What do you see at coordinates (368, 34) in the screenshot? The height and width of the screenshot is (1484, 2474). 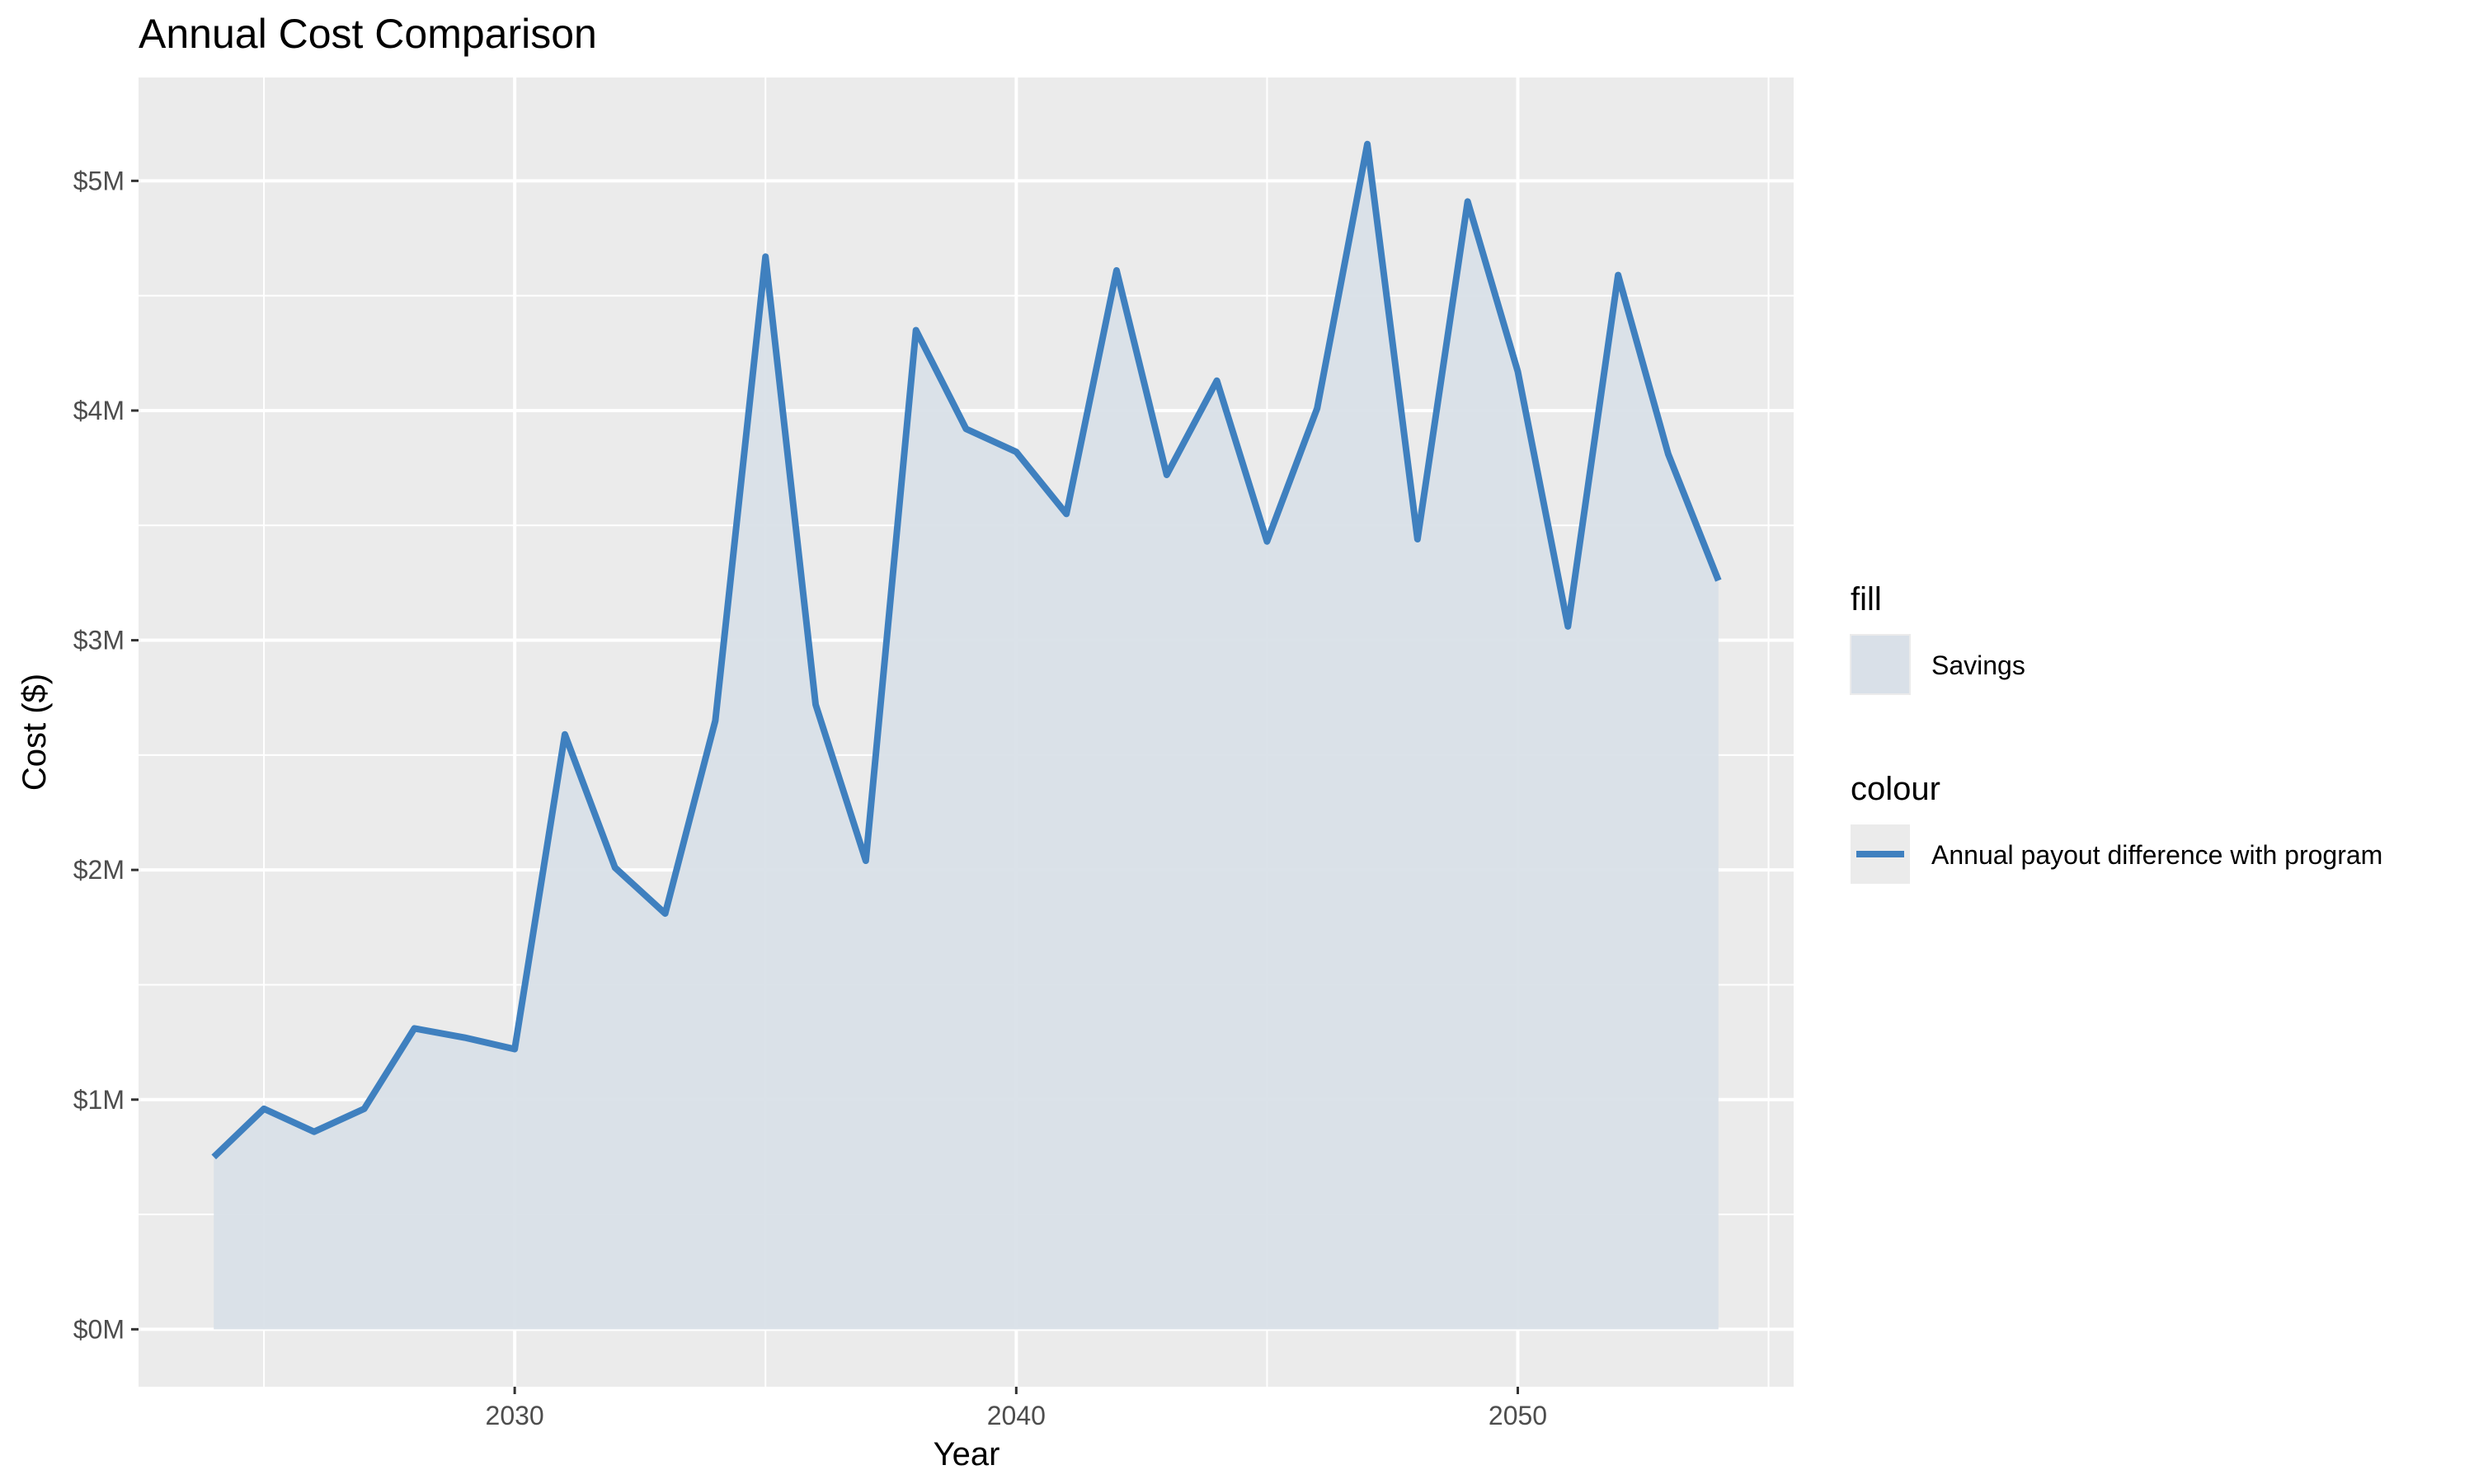 I see `chart-title: Annual Cost Comparison` at bounding box center [368, 34].